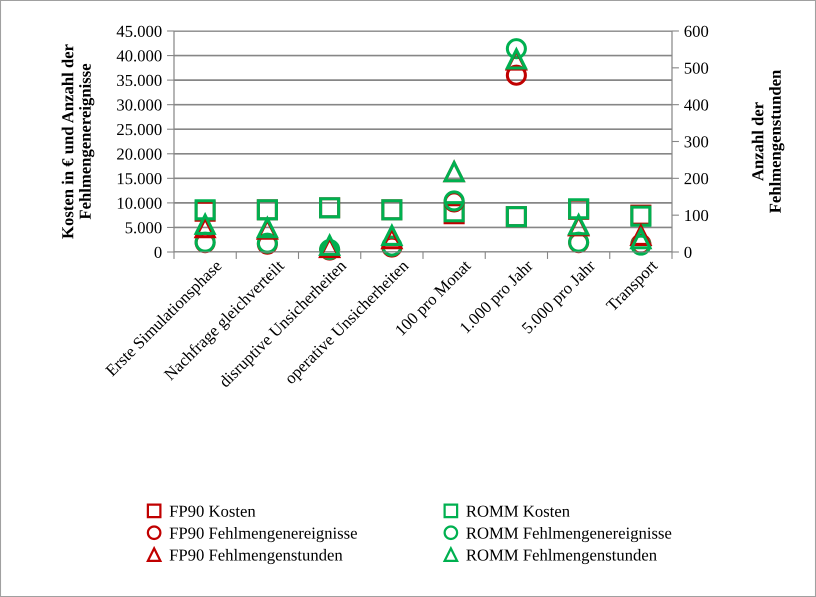 The image size is (816, 597). I want to click on legend-label: ROMM Fehlmengenereignisse, so click(569, 534).